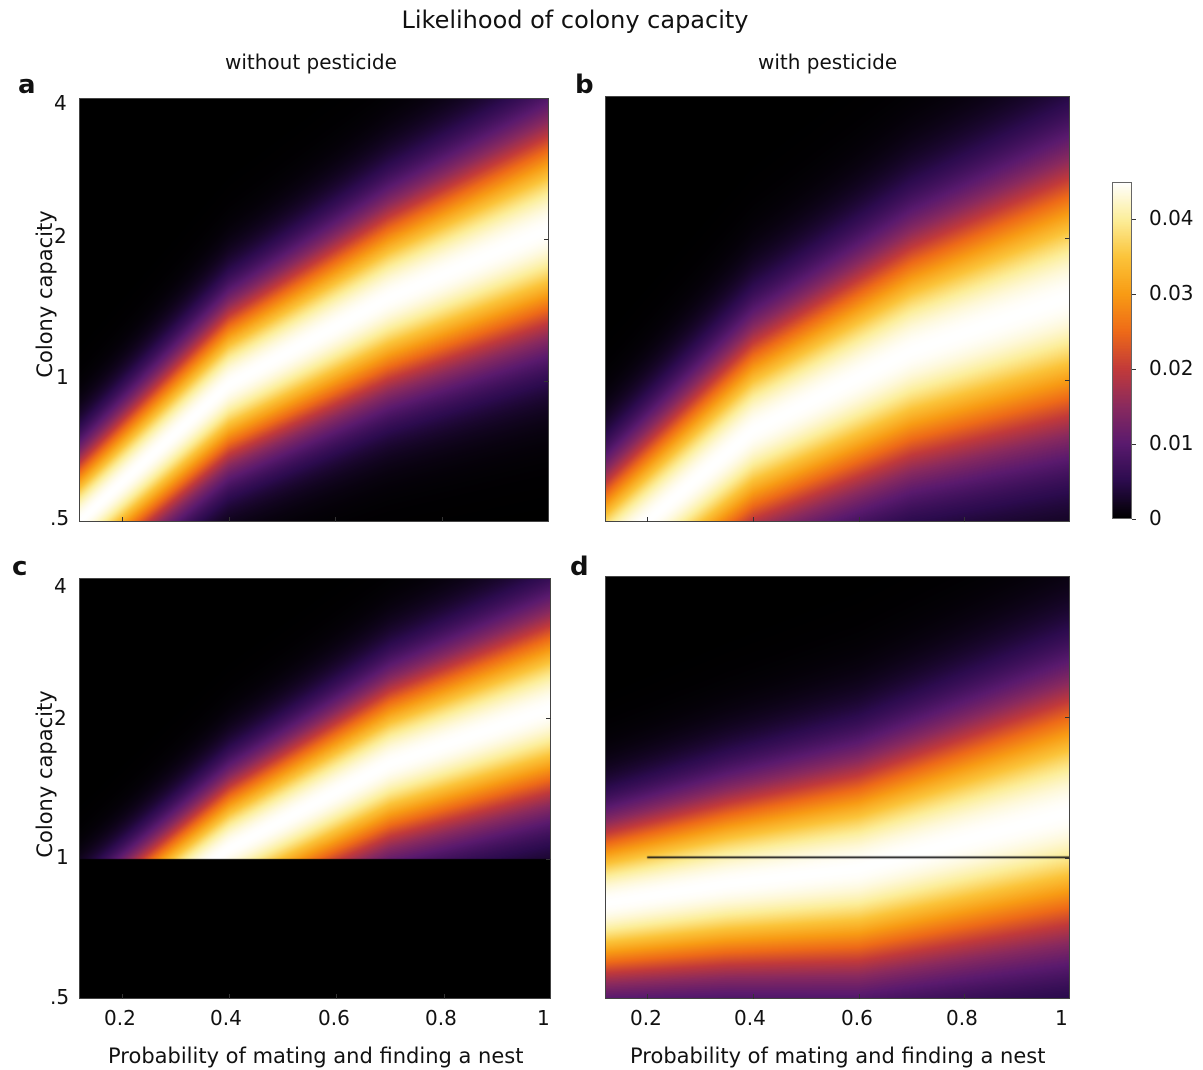 Image resolution: width=1203 pixels, height=1070 pixels. Describe the element at coordinates (441, 1018) in the screenshot. I see `panel-c-xtick-0.8: 0.8` at that location.